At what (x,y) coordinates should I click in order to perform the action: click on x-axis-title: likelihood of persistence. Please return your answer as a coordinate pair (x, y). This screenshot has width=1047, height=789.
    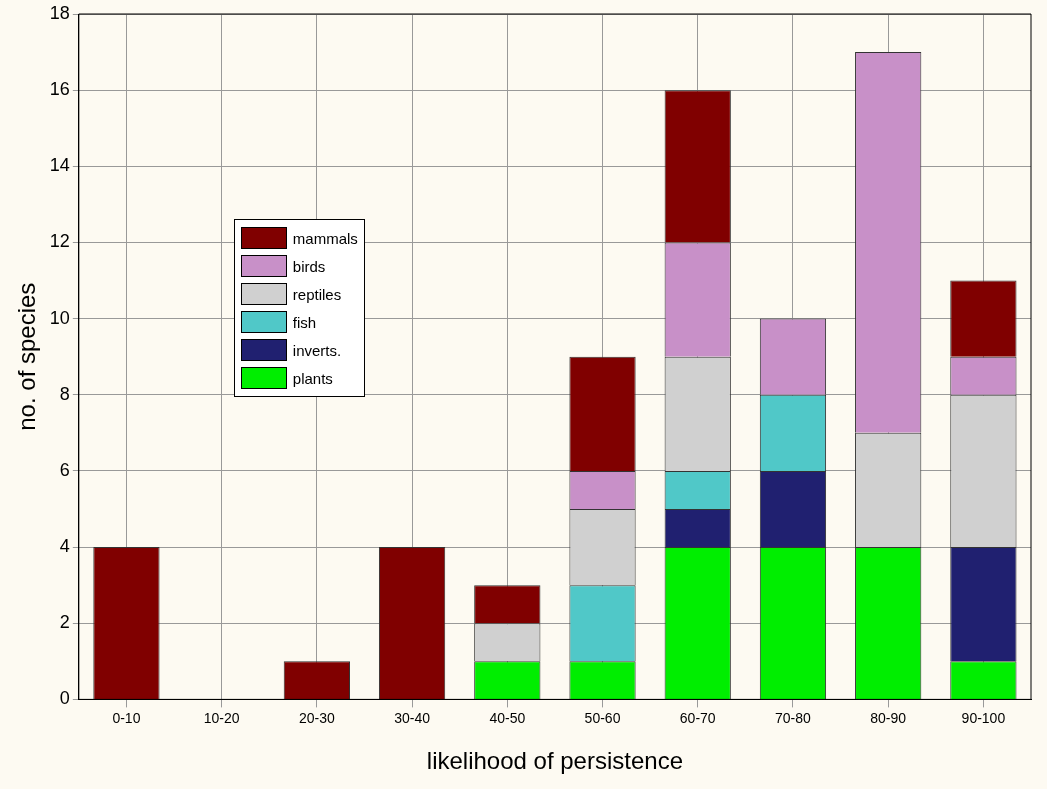
    Looking at the image, I should click on (554, 761).